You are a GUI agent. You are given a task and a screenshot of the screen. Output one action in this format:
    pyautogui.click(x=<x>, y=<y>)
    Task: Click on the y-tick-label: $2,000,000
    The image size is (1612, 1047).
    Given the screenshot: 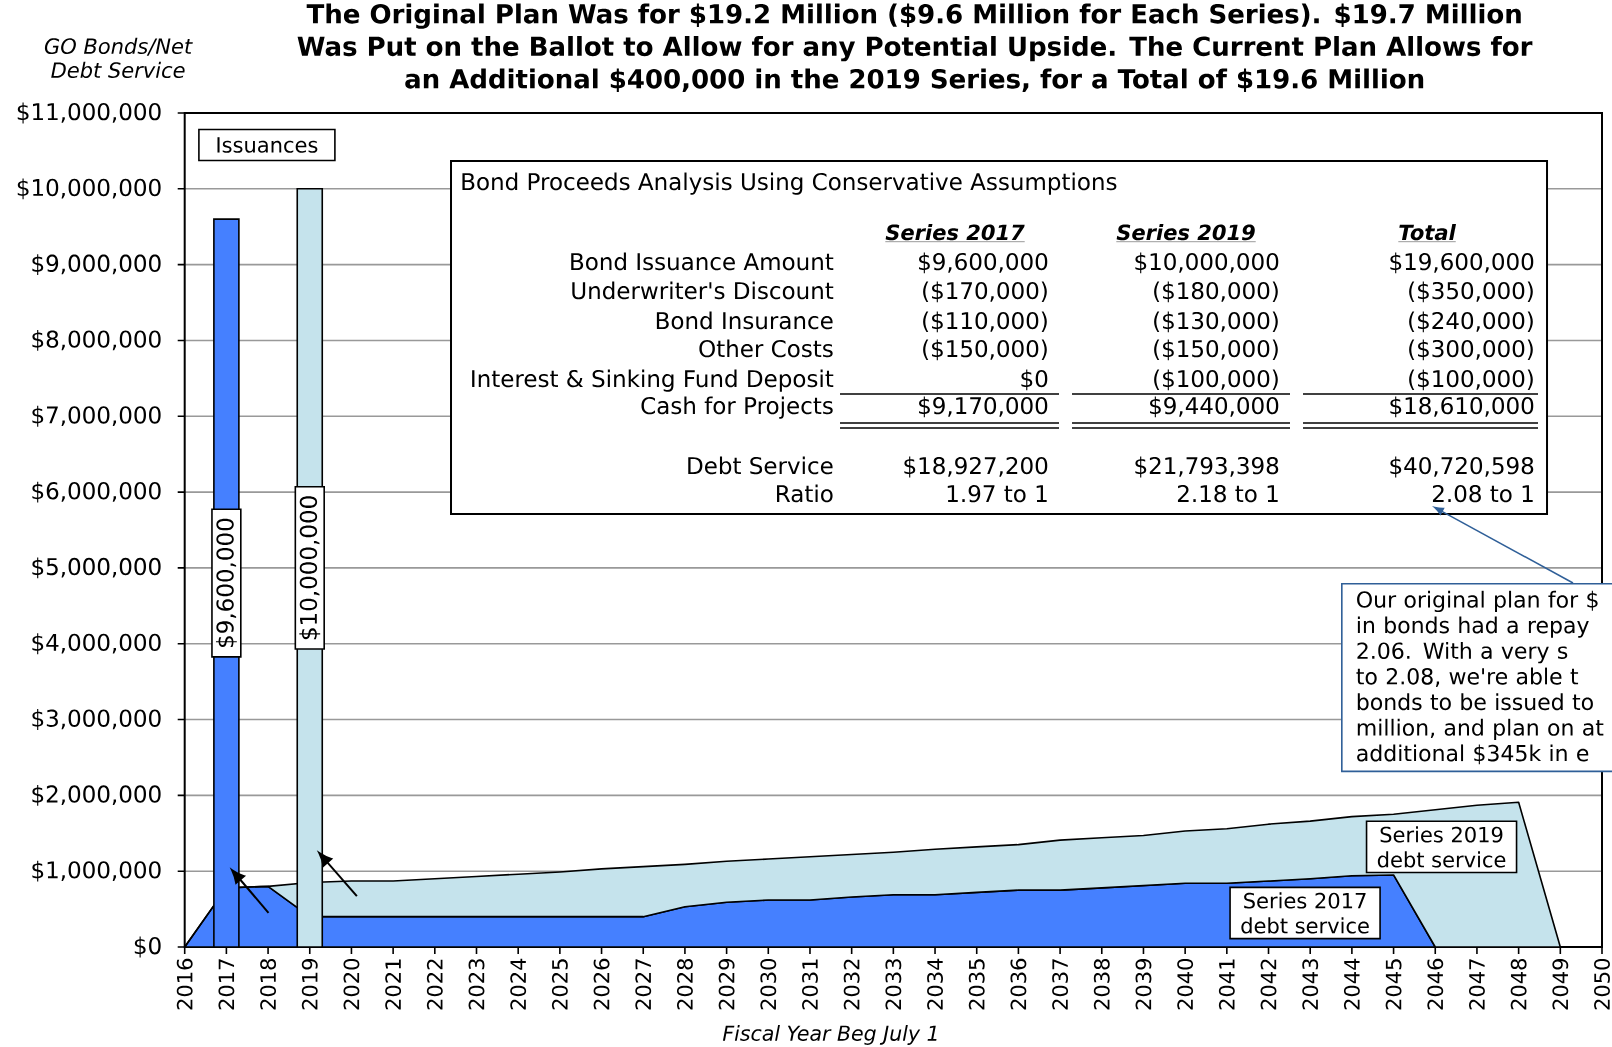 What is the action you would take?
    pyautogui.click(x=96, y=795)
    